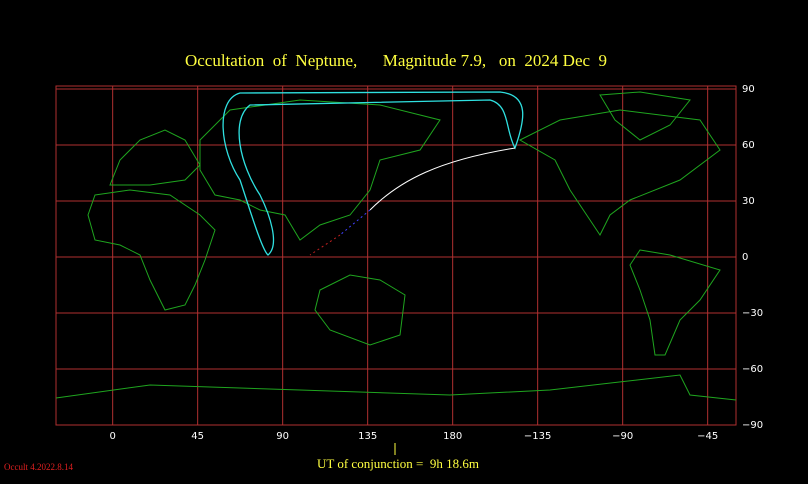  I want to click on x-tick-label: 90, so click(282, 436).